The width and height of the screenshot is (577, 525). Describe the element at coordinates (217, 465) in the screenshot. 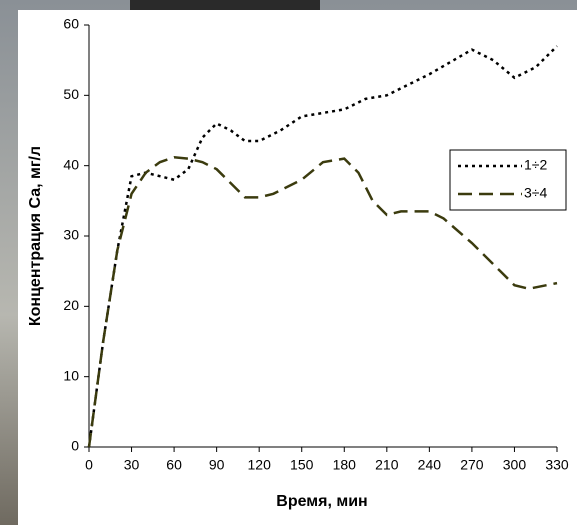

I see `x-tick-label: 90` at that location.